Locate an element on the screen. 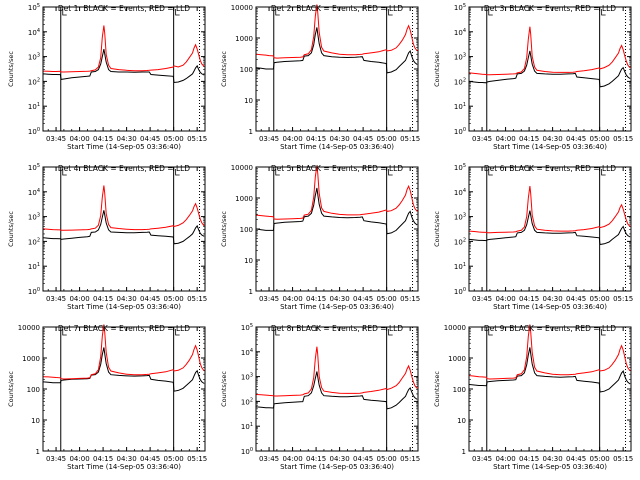 The image size is (640, 480). y-tick-label: 10⁵ is located at coordinates (247, 327).